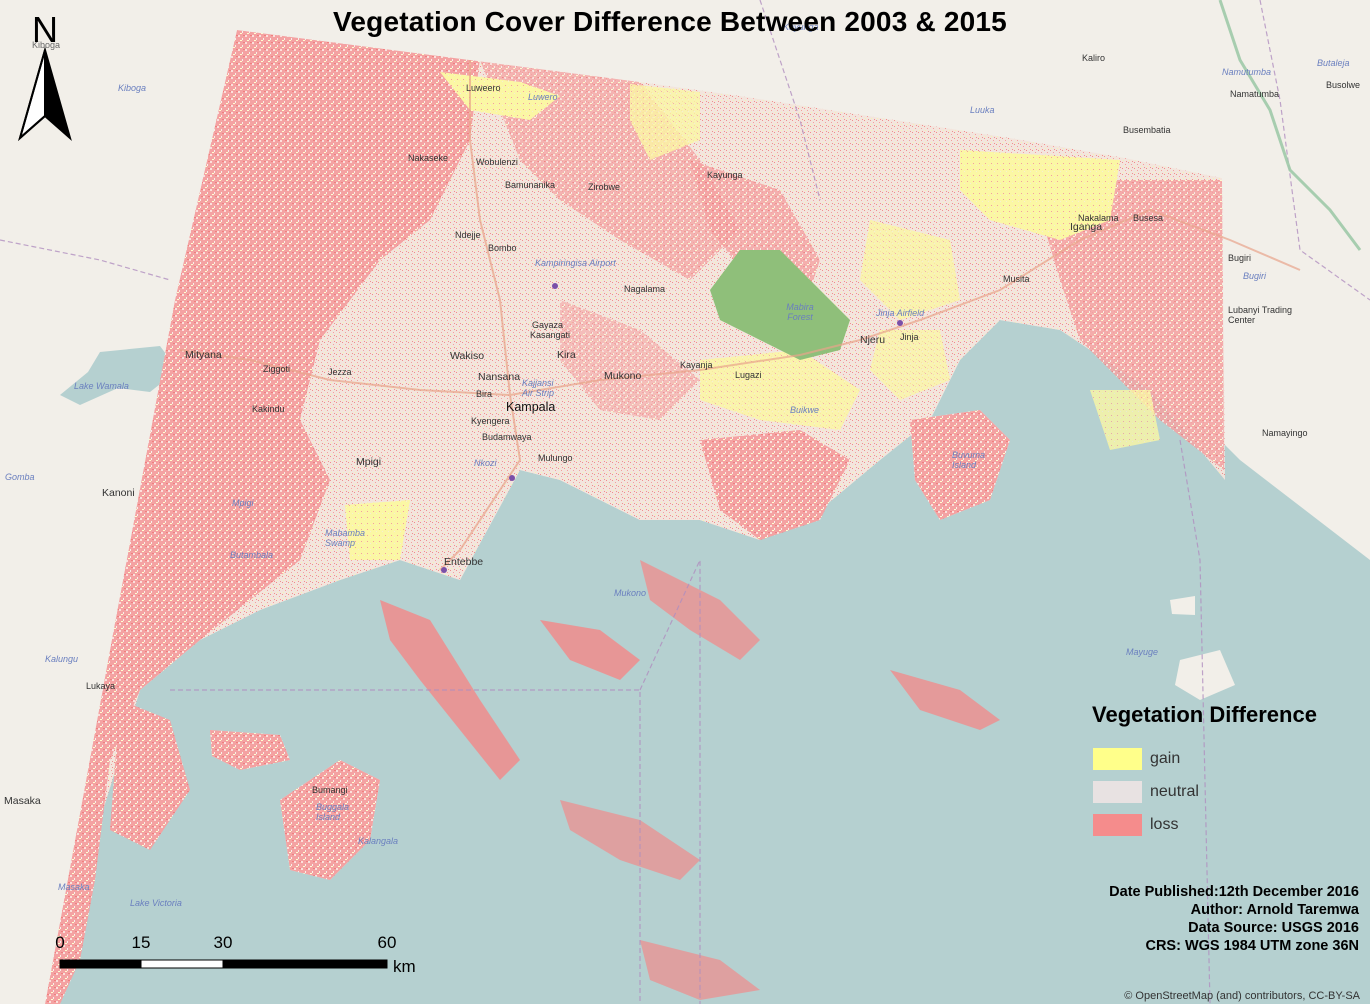  I want to click on place-label: Kayanja, so click(696, 365).